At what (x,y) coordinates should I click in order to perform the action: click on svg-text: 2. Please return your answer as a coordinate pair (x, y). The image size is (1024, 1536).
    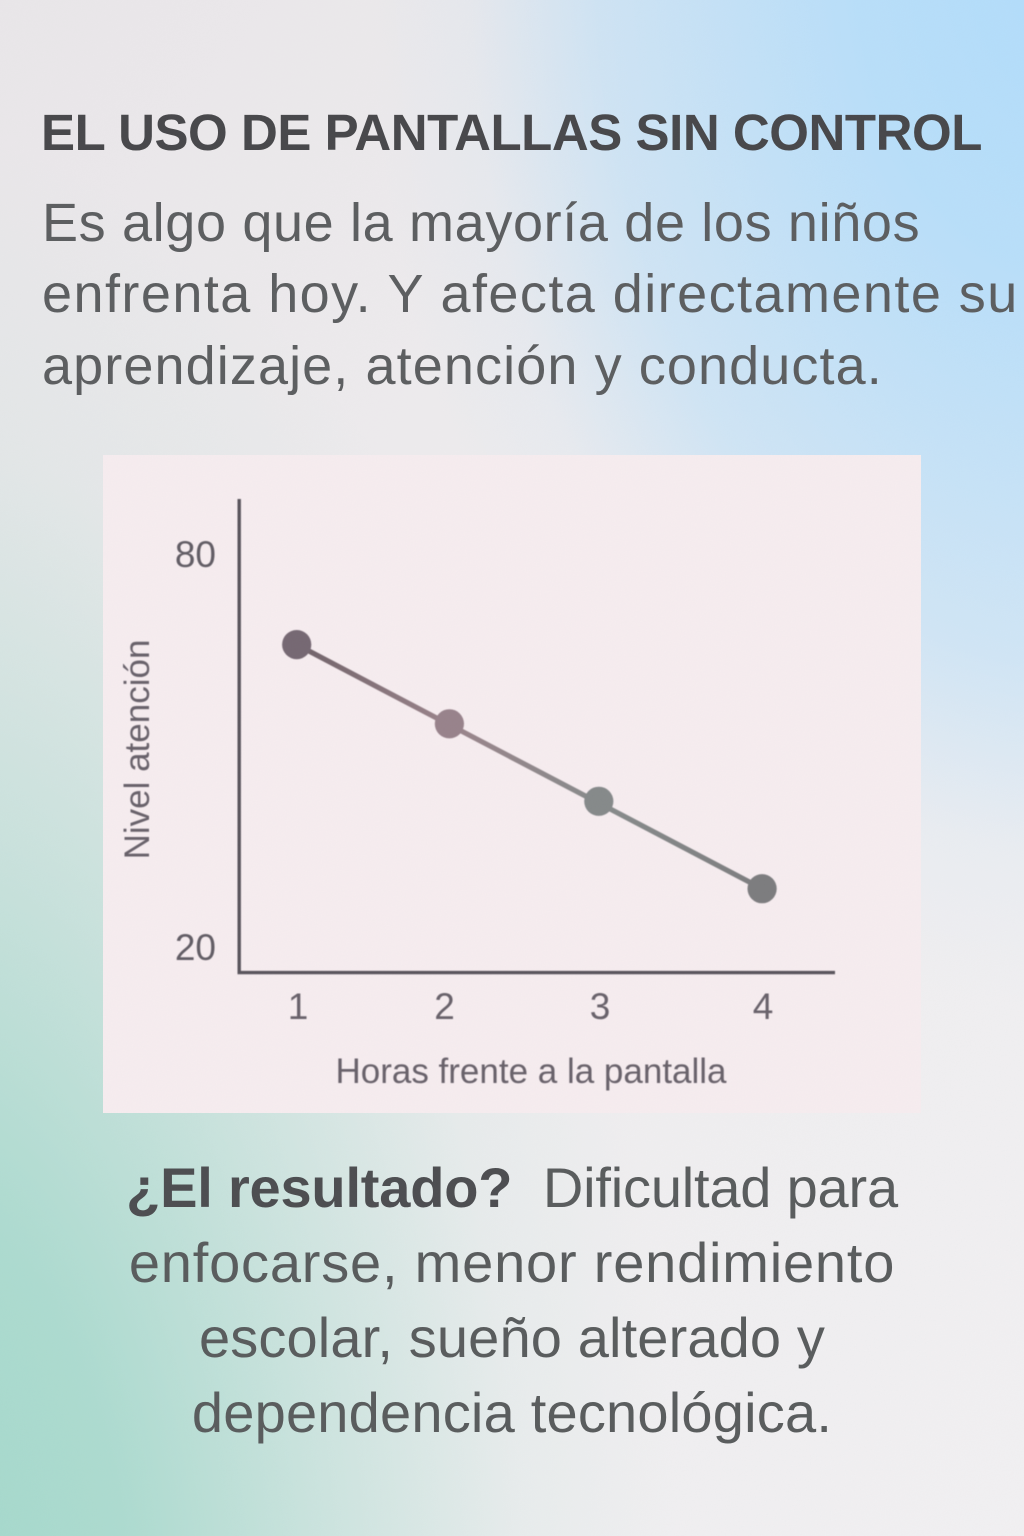
    Looking at the image, I should click on (444, 1006).